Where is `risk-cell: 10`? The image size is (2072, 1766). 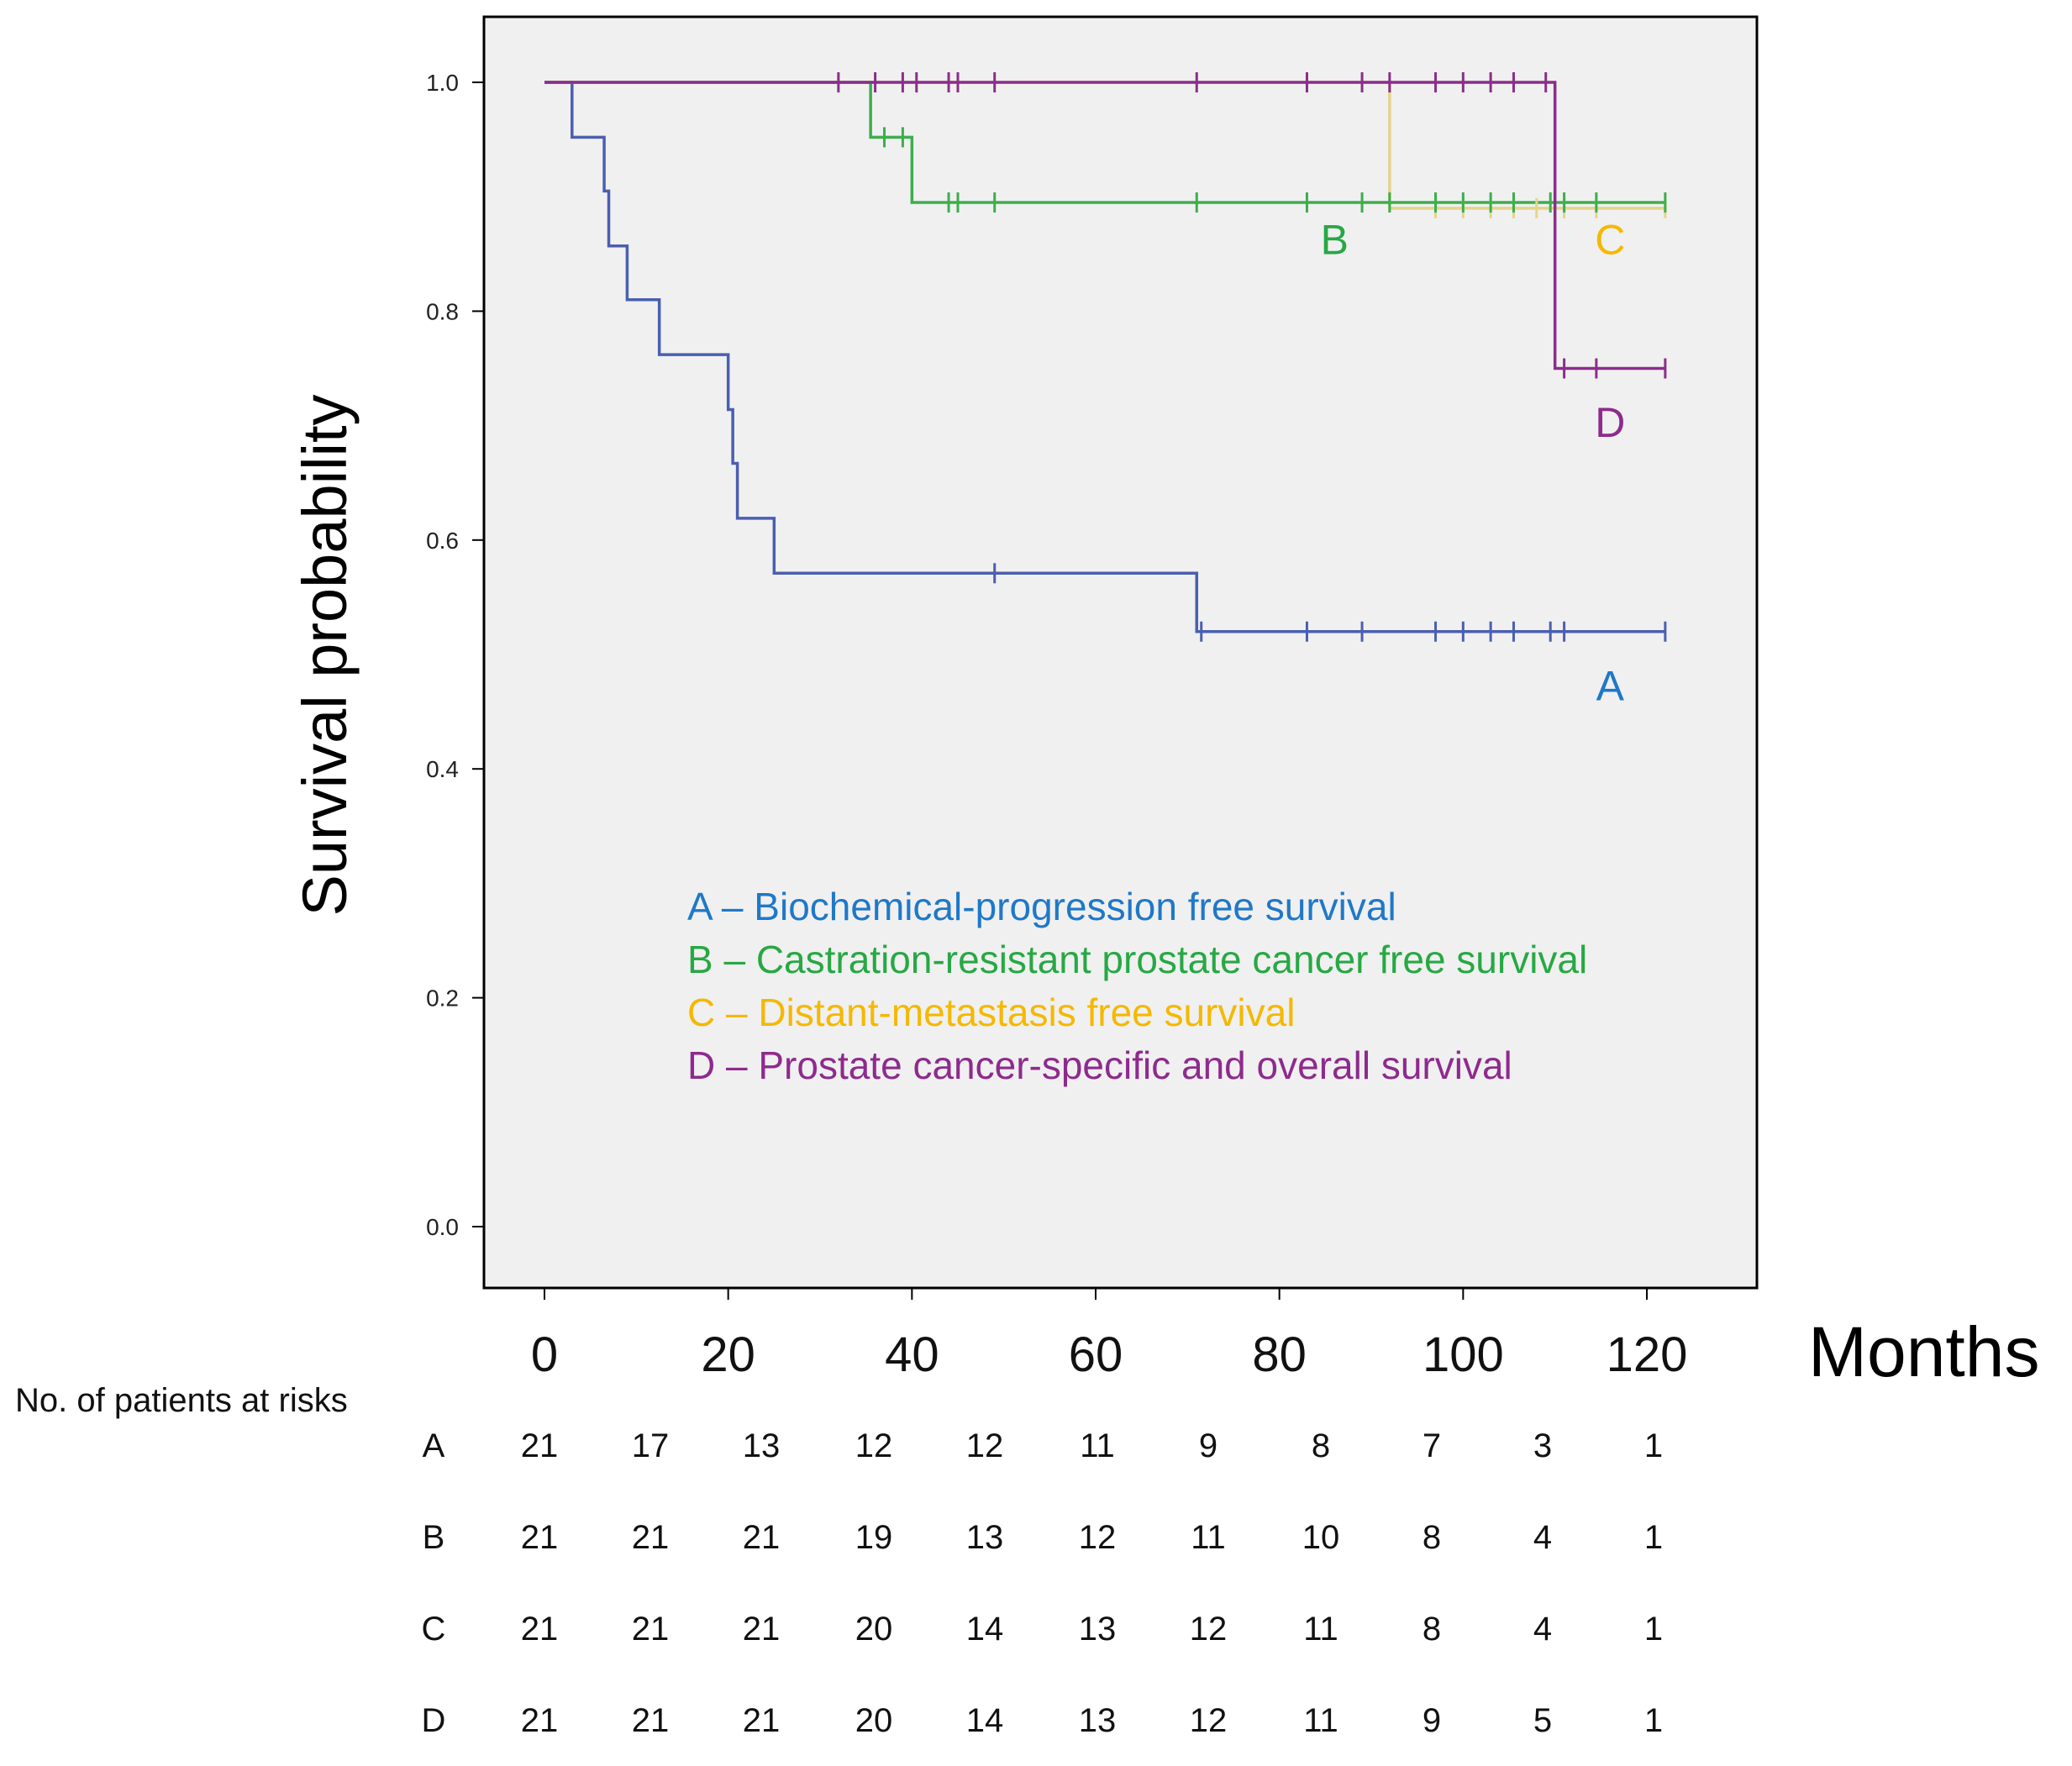
risk-cell: 10 is located at coordinates (1321, 1538).